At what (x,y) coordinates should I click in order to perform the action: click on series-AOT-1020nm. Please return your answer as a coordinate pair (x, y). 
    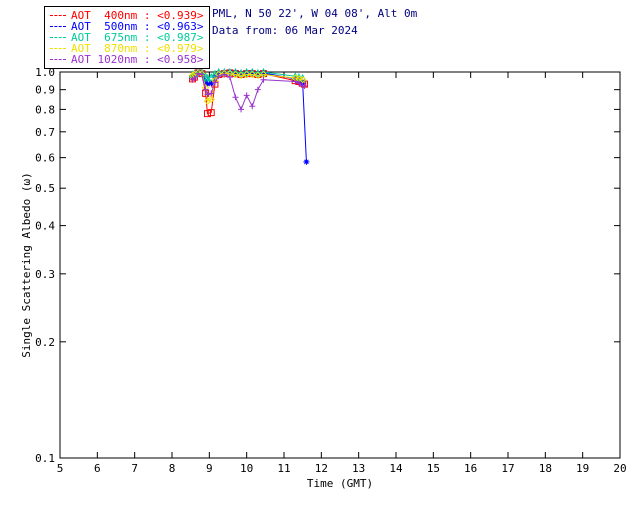
    Looking at the image, I should click on (248, 91).